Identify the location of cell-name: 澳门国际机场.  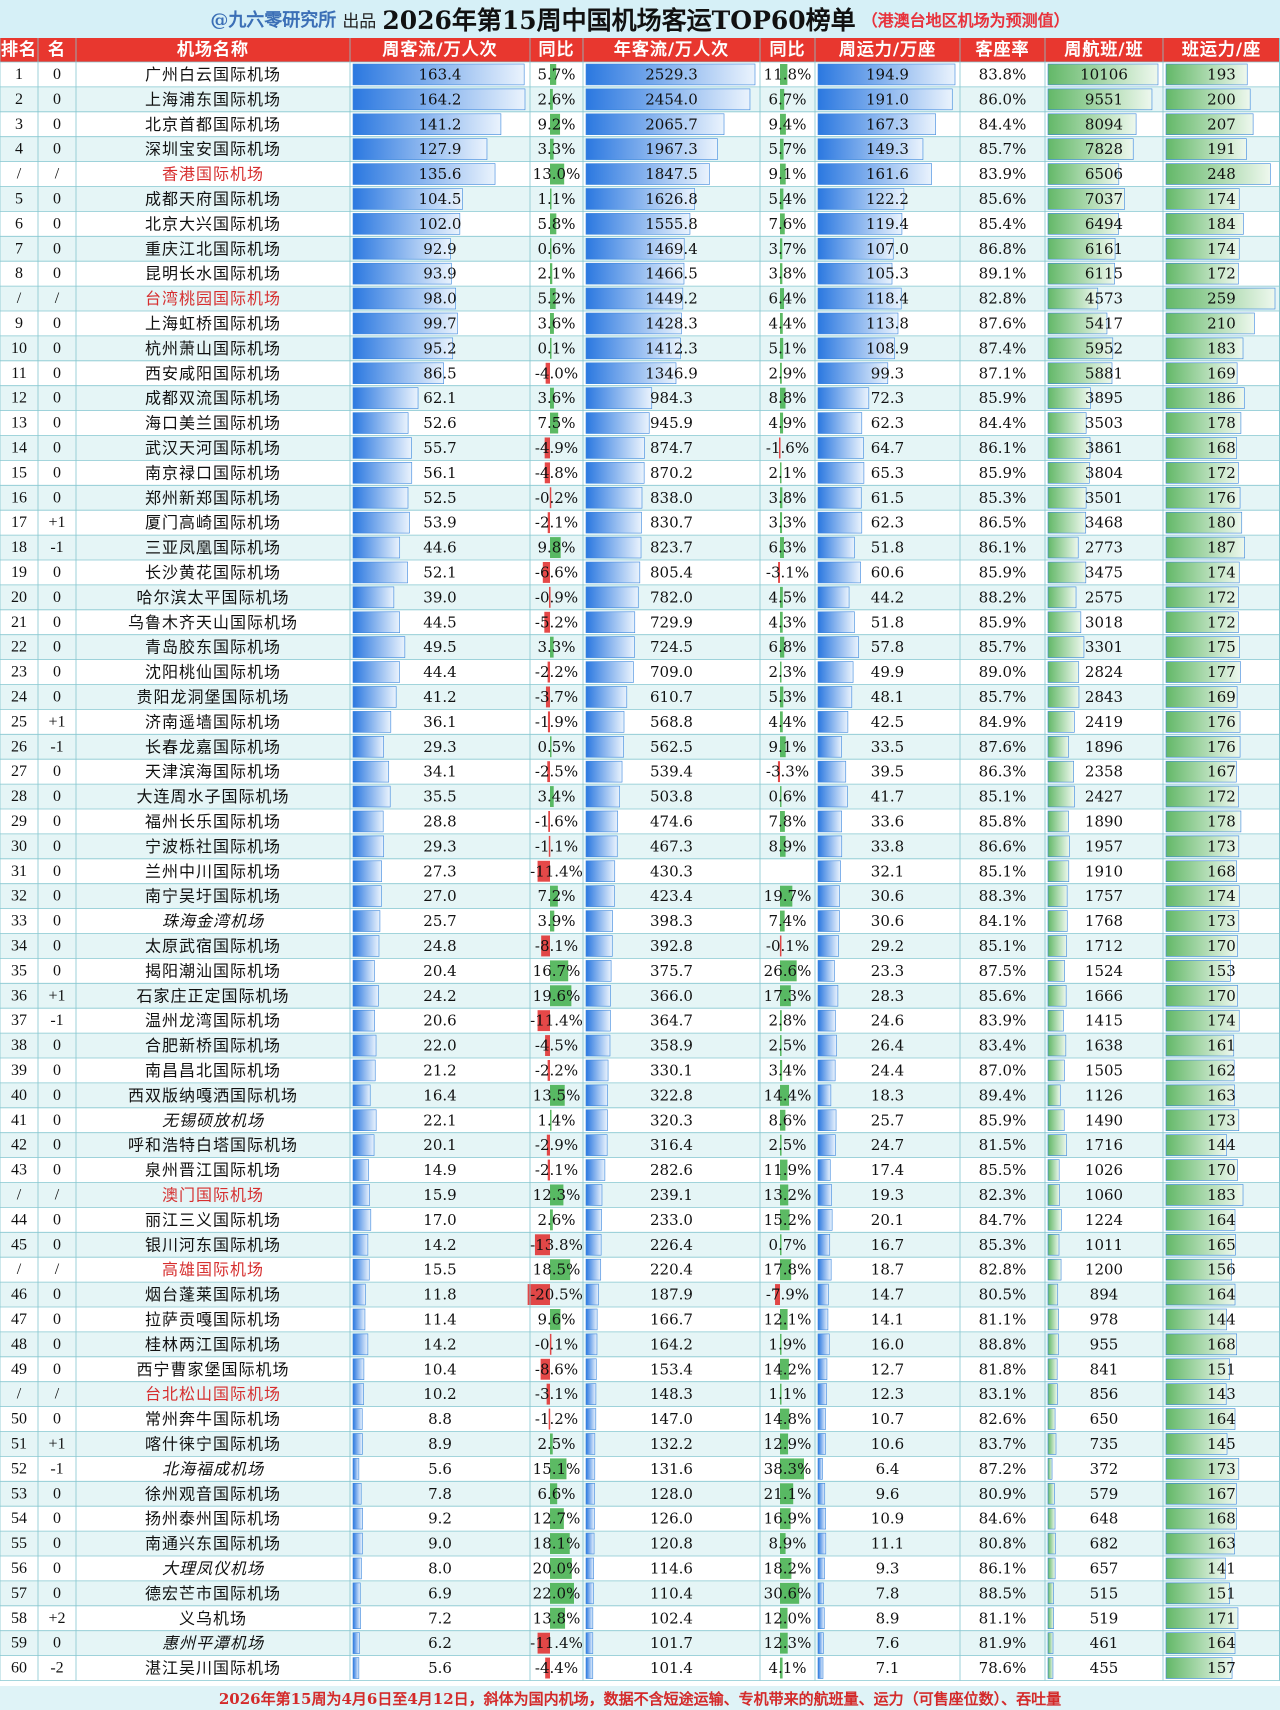
(213, 1194).